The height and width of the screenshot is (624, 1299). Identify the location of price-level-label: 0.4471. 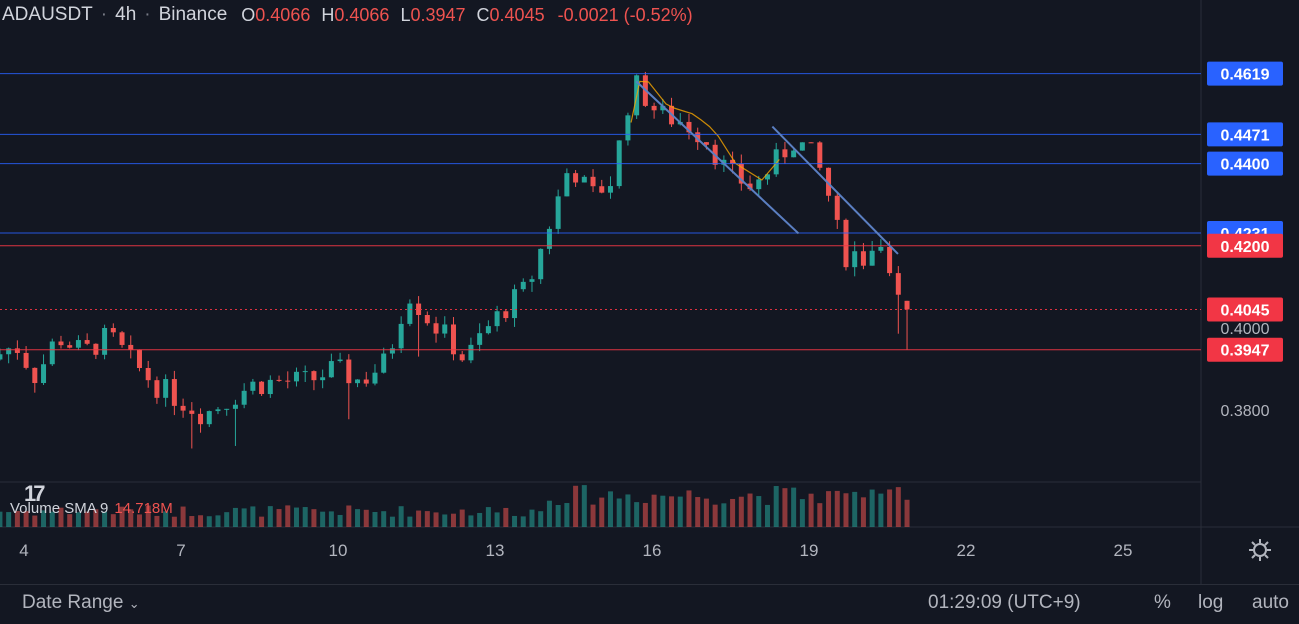
(1245, 135).